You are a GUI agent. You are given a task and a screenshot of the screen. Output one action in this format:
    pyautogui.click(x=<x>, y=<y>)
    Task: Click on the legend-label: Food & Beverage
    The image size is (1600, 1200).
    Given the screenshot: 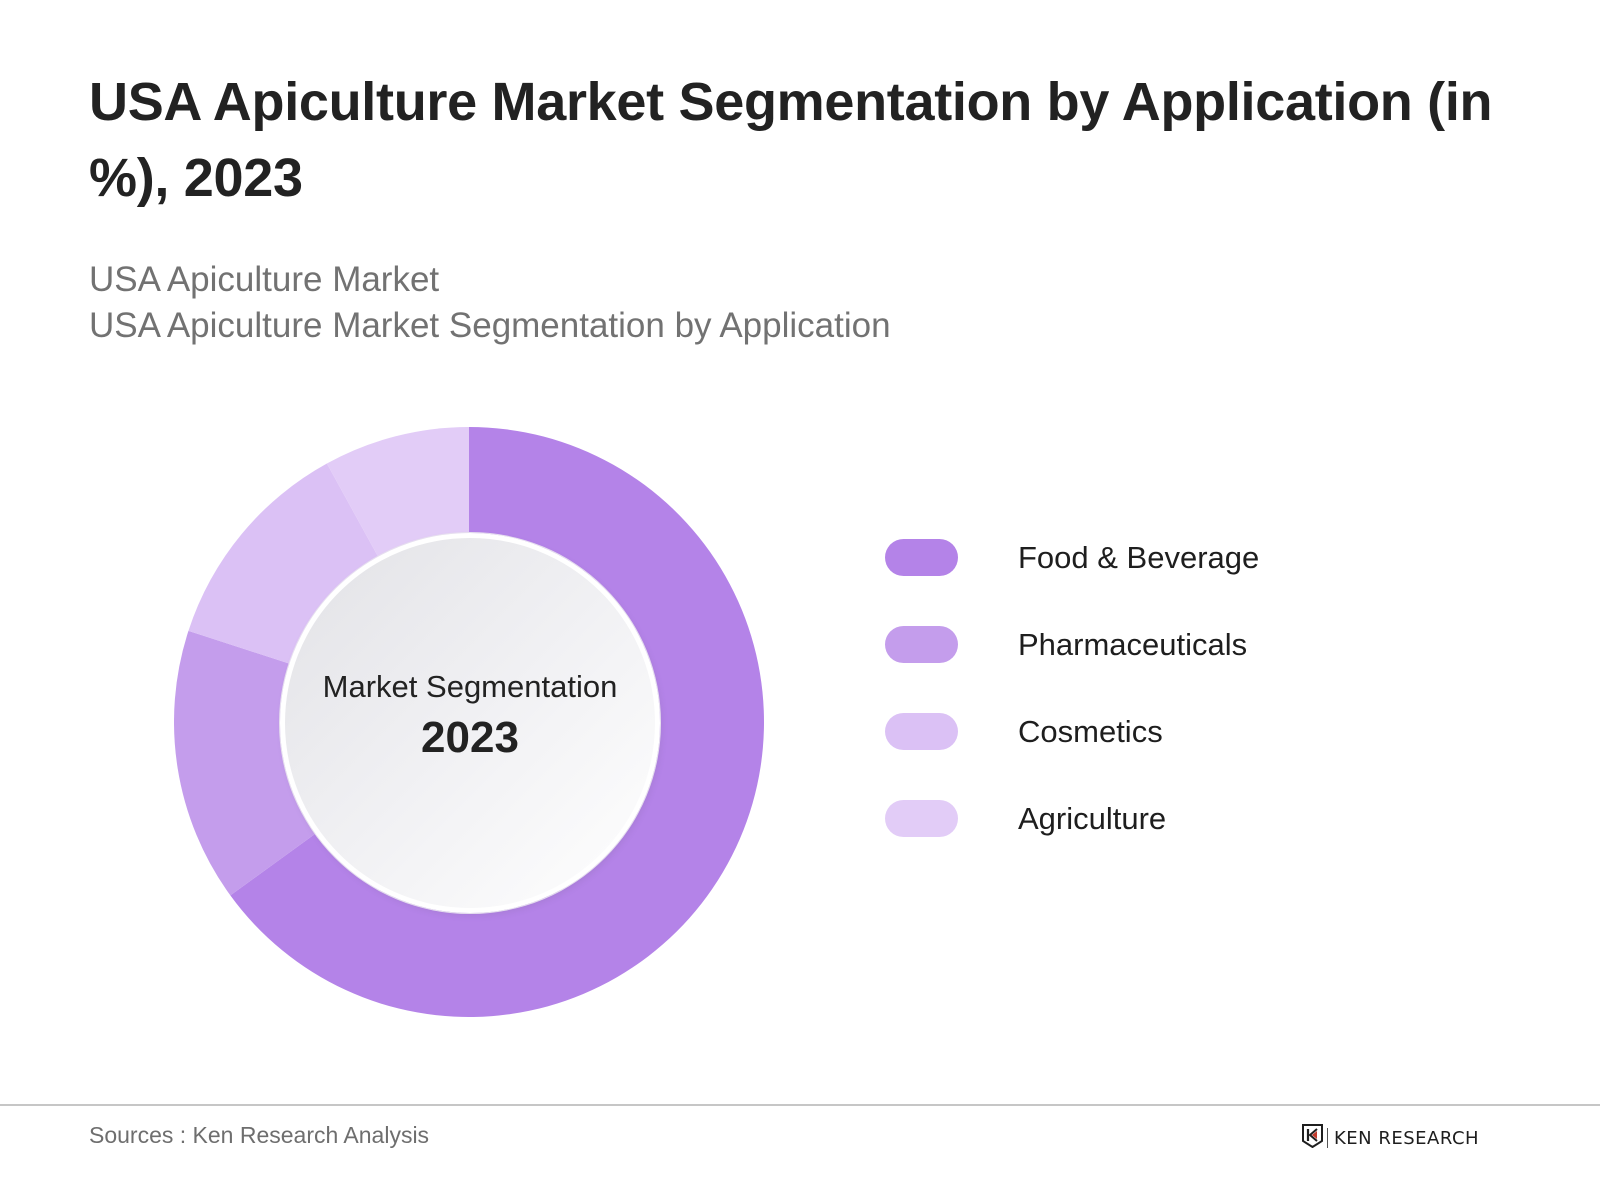 What is the action you would take?
    pyautogui.click(x=1139, y=557)
    